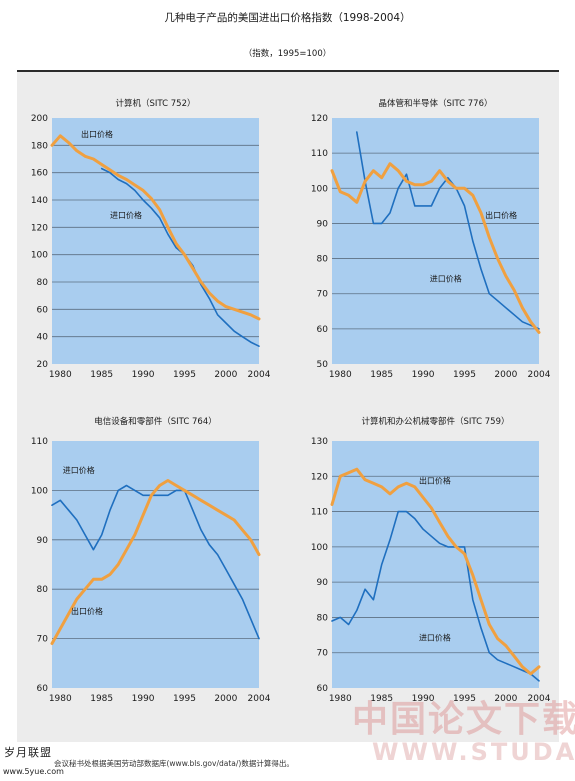  What do you see at coordinates (323, 365) in the screenshot?
I see `y-tick-label: 50` at bounding box center [323, 365].